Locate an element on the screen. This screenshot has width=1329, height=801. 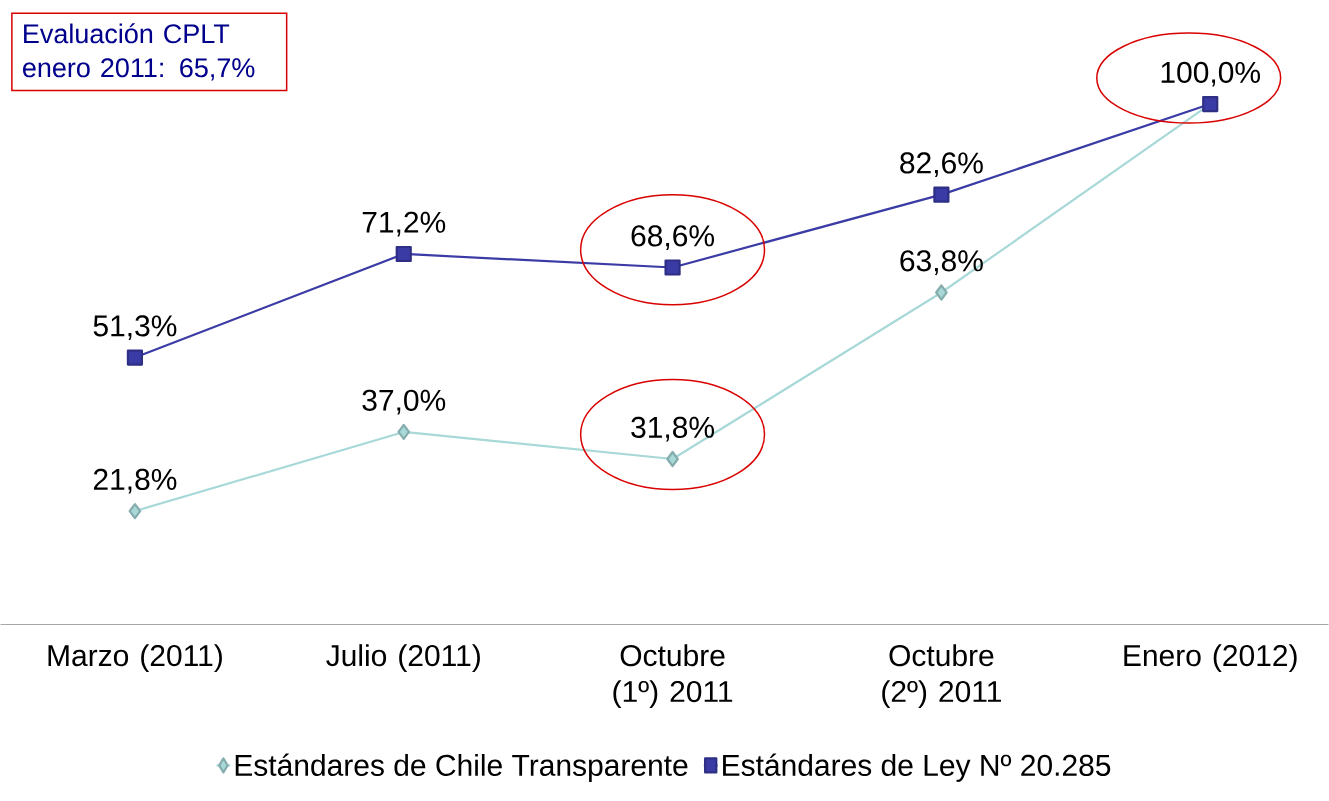
data-label: 100,0% is located at coordinates (1210, 74).